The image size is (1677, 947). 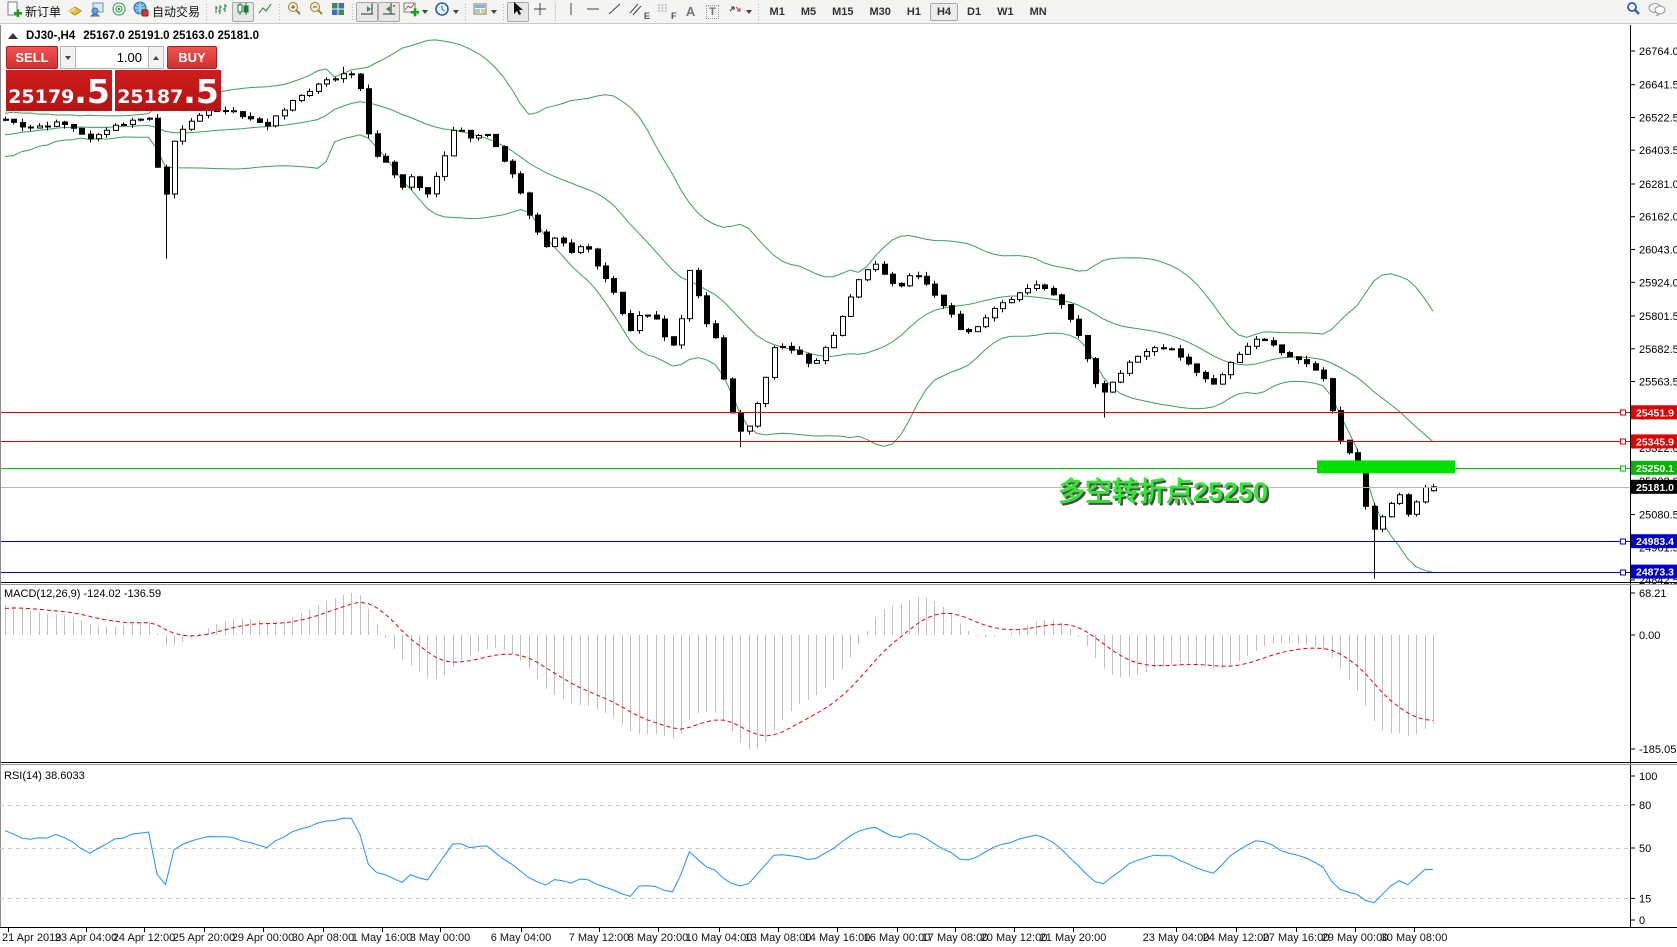 What do you see at coordinates (897, 938) in the screenshot?
I see `svg-text: 16 May 00:00` at bounding box center [897, 938].